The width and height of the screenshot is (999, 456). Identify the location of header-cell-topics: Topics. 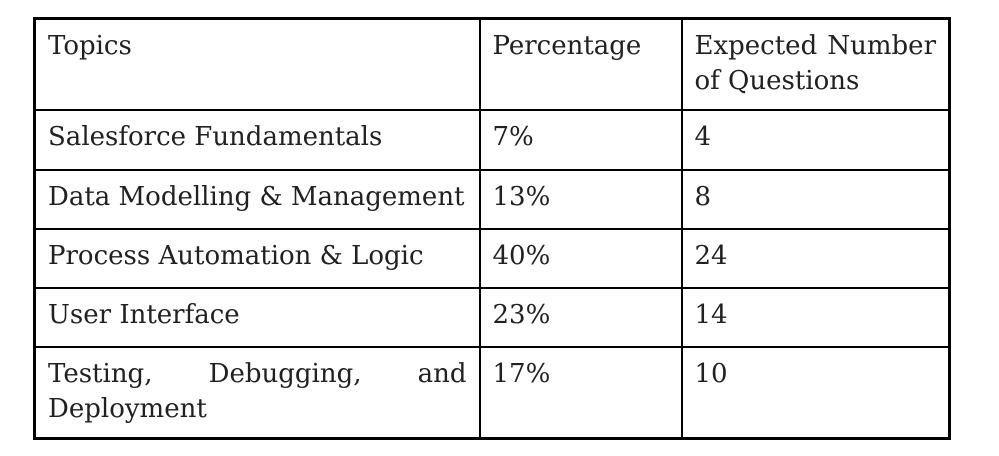
(257, 64).